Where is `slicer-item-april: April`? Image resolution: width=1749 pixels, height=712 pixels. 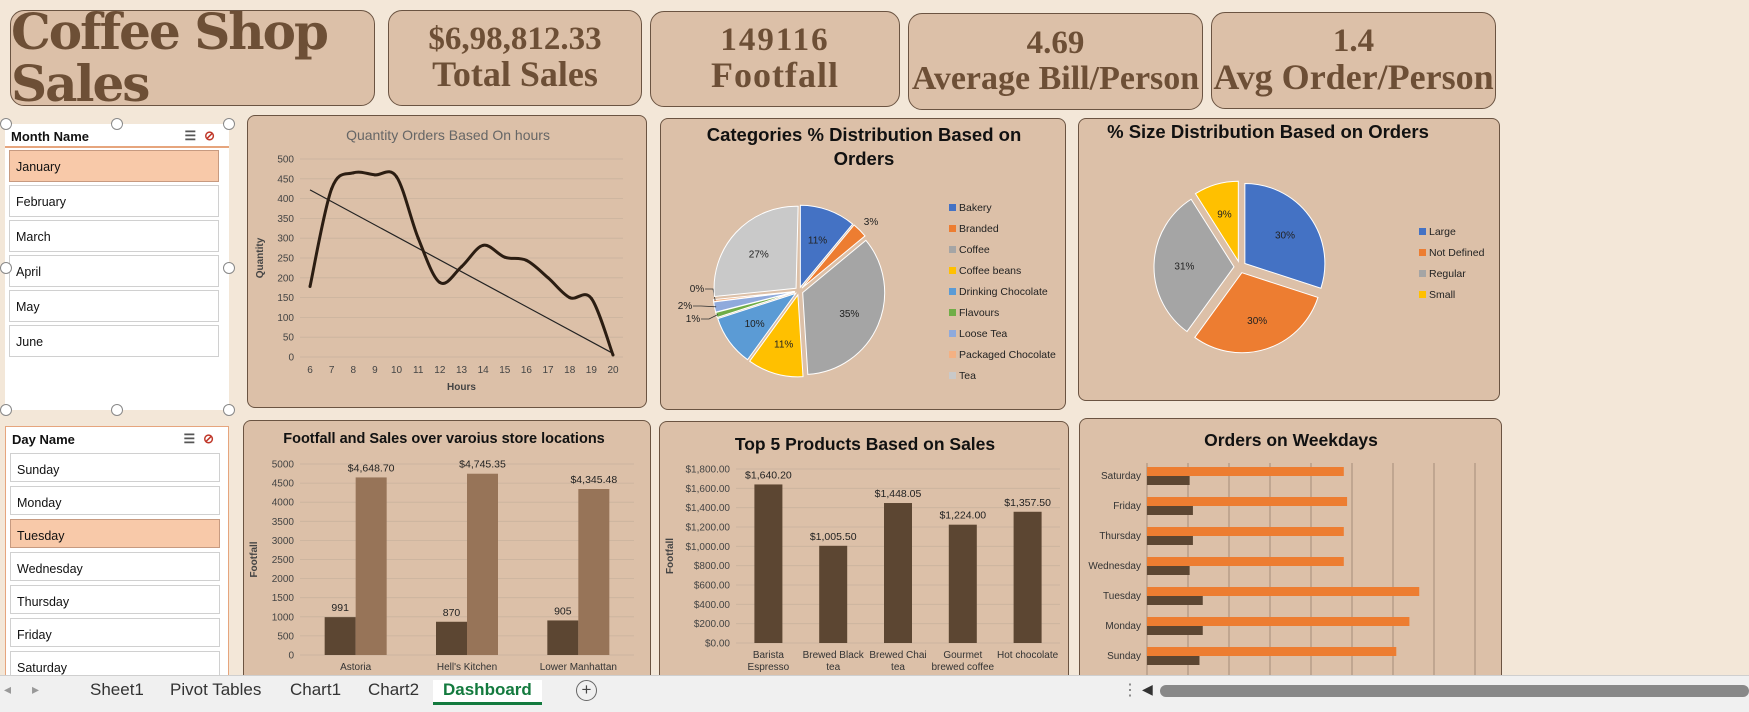 slicer-item-april: April is located at coordinates (114, 271).